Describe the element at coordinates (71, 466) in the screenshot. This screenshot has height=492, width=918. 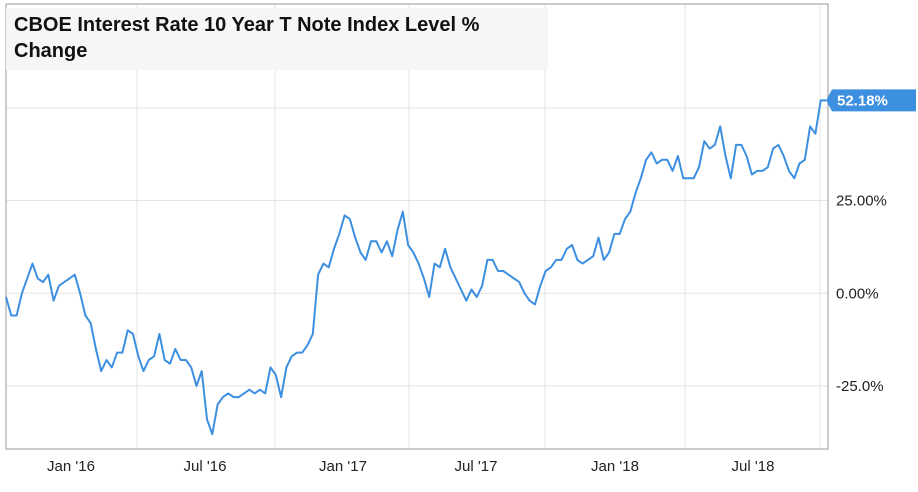
I see `x-tick-label: Jan '16` at that location.